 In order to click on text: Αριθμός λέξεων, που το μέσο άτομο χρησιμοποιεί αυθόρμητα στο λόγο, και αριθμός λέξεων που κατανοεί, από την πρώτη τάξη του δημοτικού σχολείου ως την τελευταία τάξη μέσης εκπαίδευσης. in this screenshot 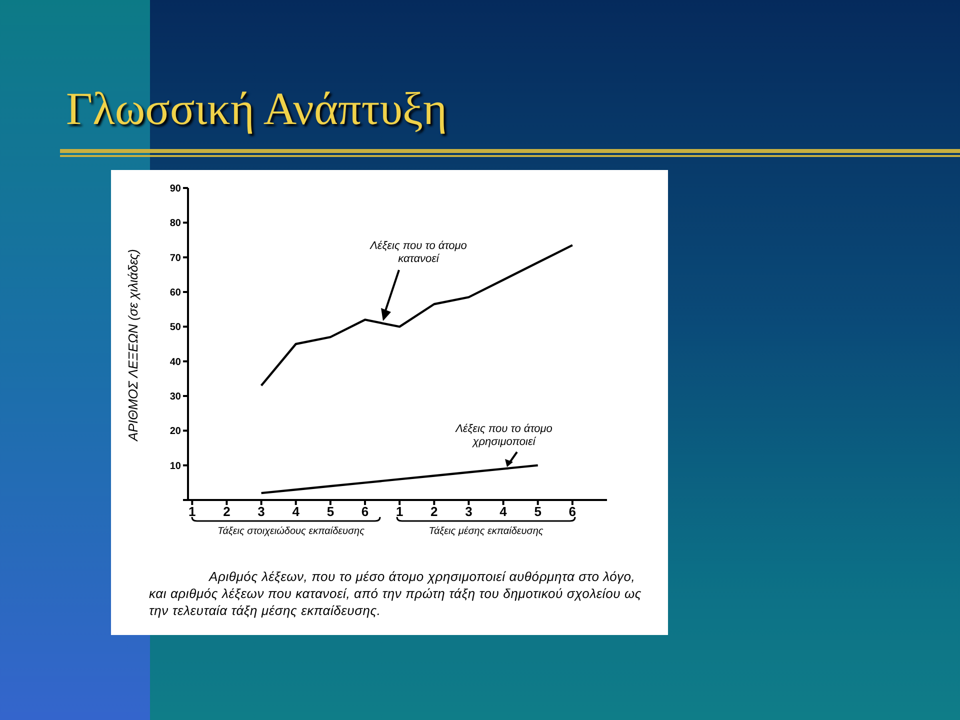, I will do `click(396, 593)`.